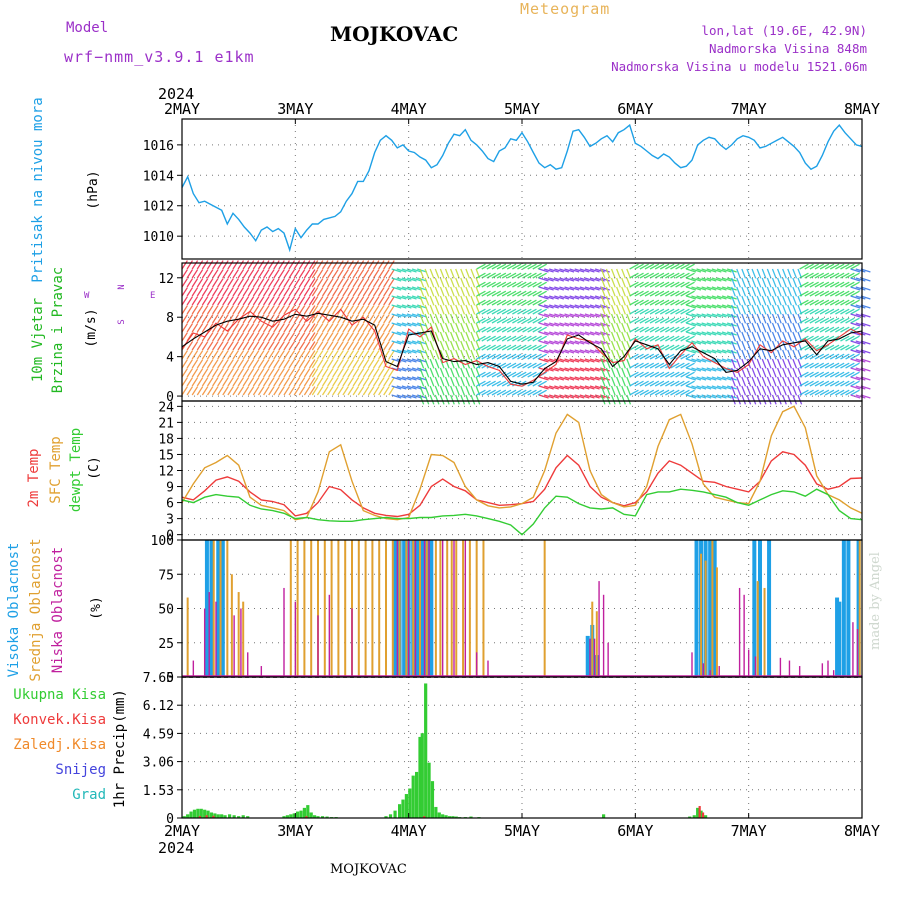 The image size is (900, 900). What do you see at coordinates (295, 831) in the screenshot?
I see `bottom-date-label: 3MAY` at bounding box center [295, 831].